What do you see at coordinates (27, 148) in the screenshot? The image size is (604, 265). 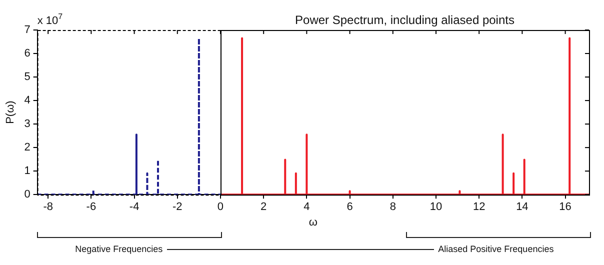 I see `y-tick-label: 2` at bounding box center [27, 148].